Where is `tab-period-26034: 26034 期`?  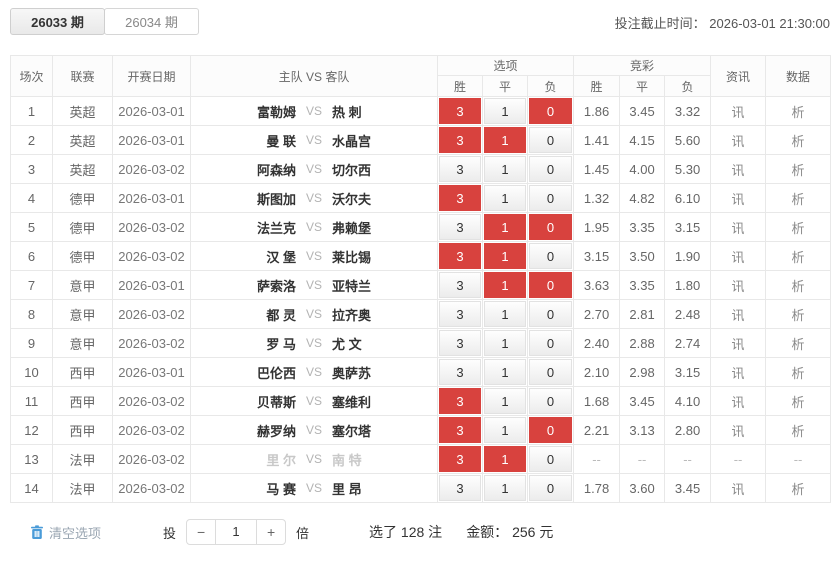 tab-period-26034: 26034 期 is located at coordinates (151, 21).